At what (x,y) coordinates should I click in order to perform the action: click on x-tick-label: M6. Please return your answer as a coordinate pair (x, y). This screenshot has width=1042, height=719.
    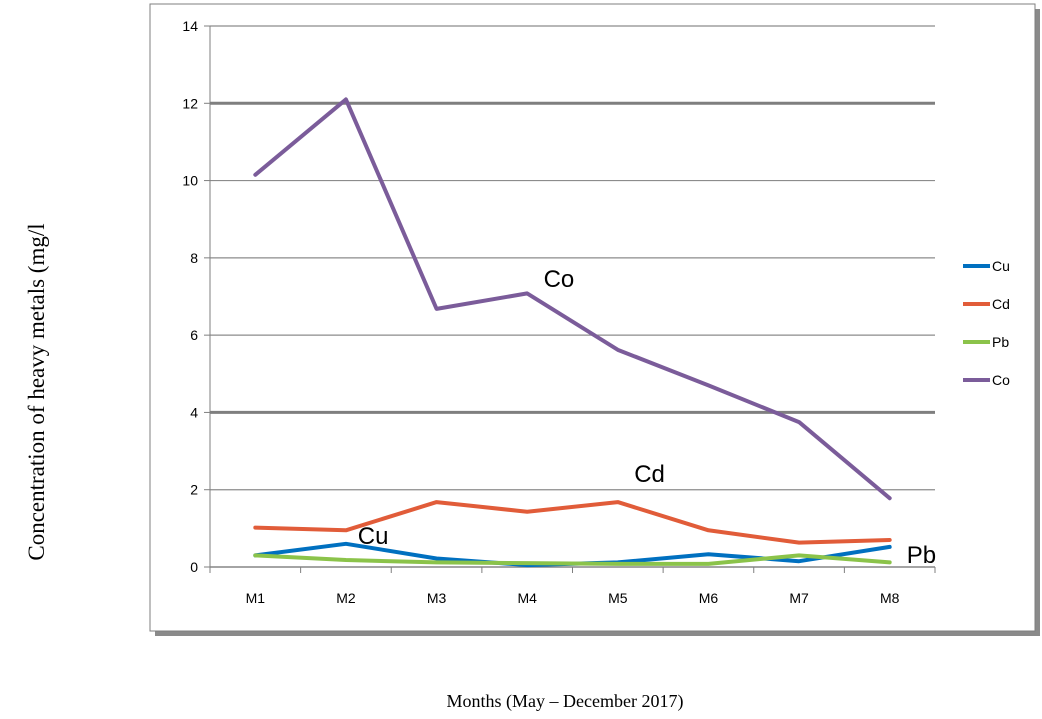
    Looking at the image, I should click on (709, 598).